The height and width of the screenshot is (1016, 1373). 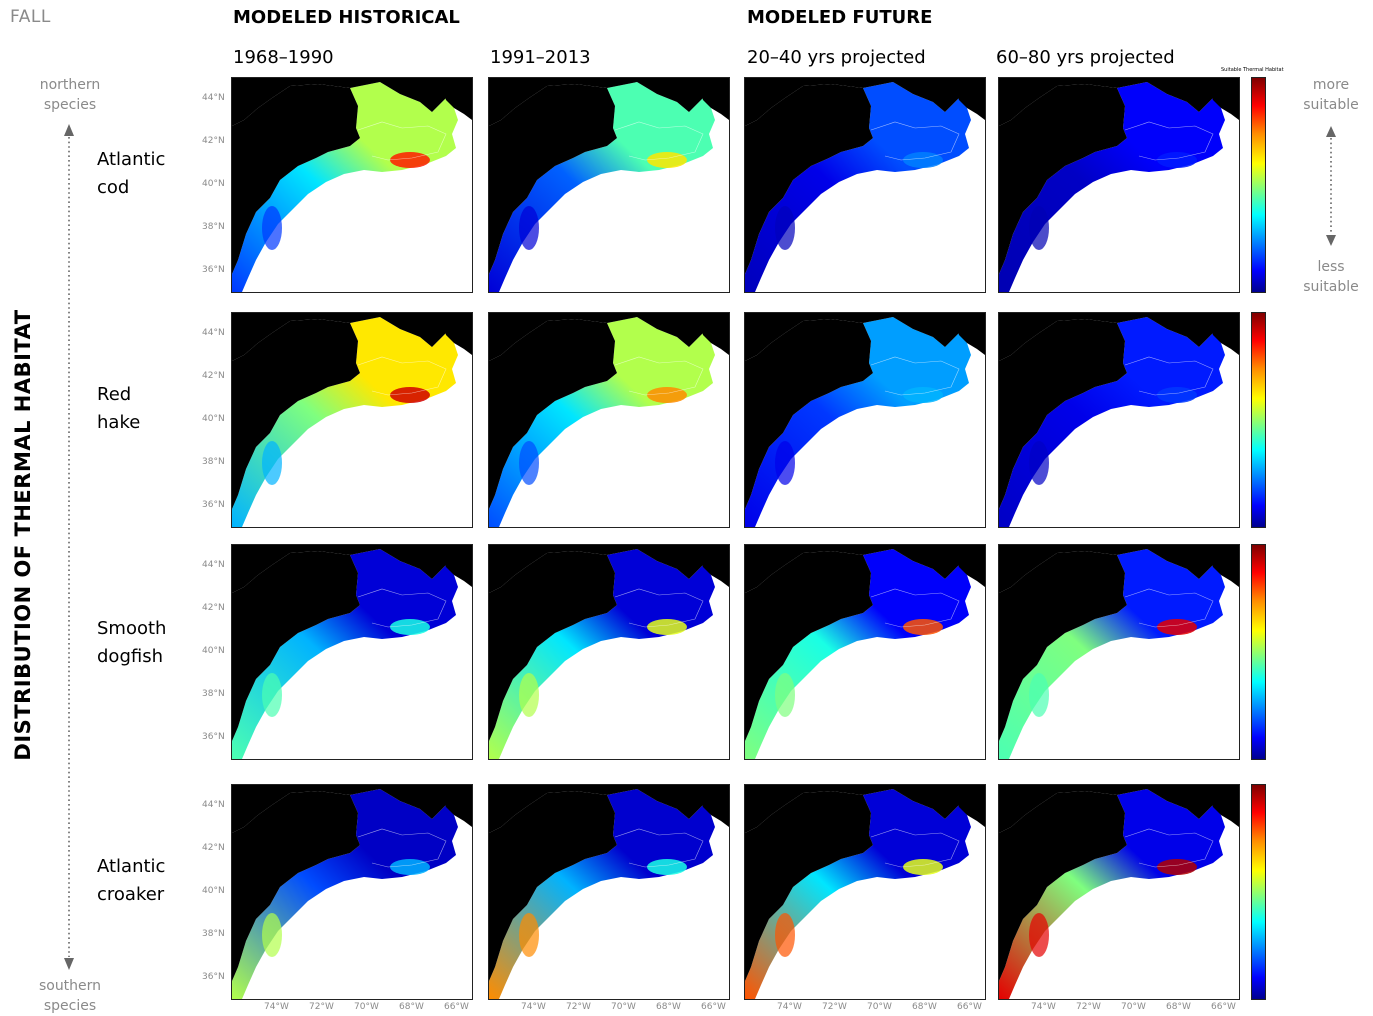 What do you see at coordinates (213, 141) in the screenshot?
I see `lat-tick-label: 42°N` at bounding box center [213, 141].